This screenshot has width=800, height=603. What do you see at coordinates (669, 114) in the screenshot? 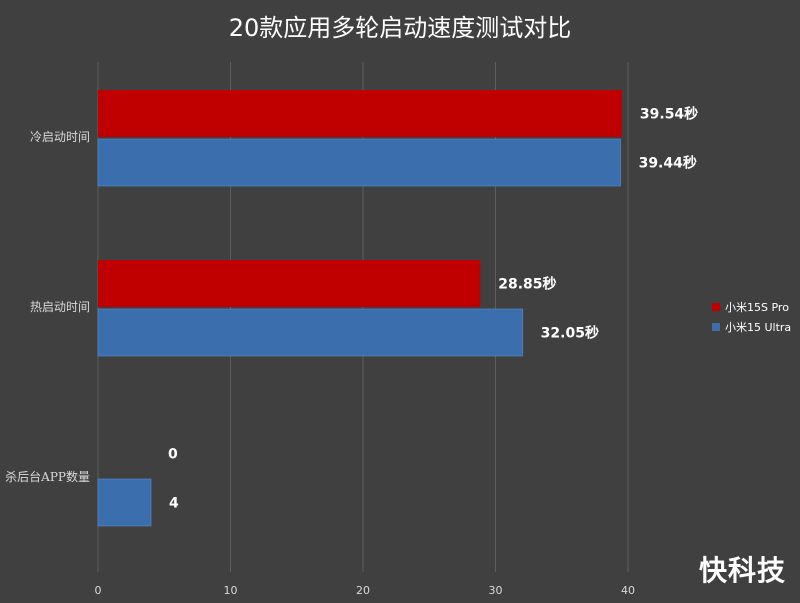
I see `data-label: 39.54秒` at bounding box center [669, 114].